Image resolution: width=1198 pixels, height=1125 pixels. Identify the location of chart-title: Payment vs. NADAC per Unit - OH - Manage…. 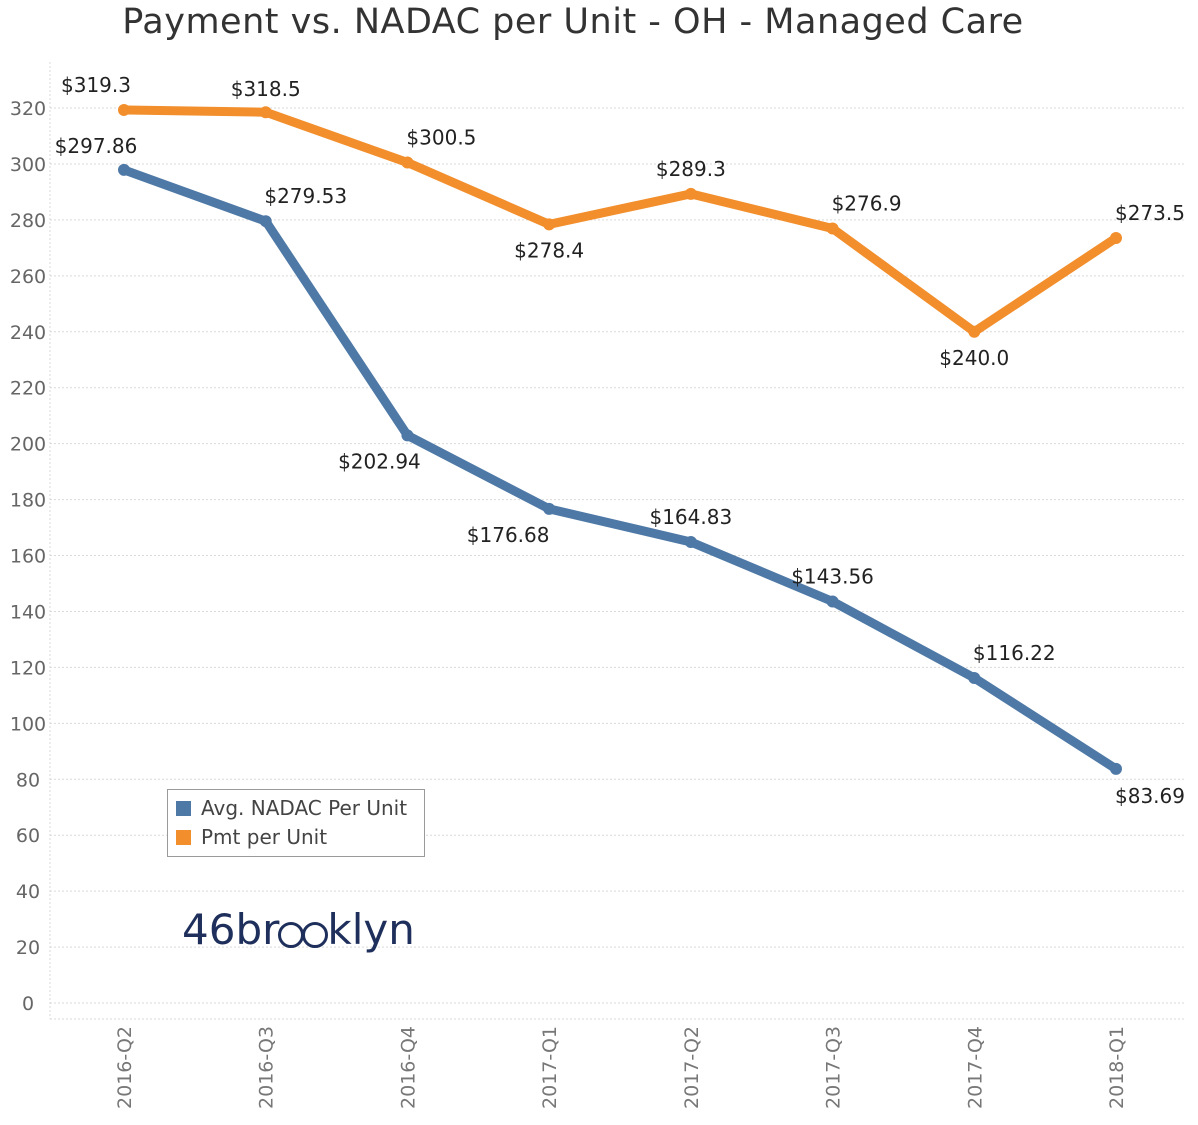
(573, 22).